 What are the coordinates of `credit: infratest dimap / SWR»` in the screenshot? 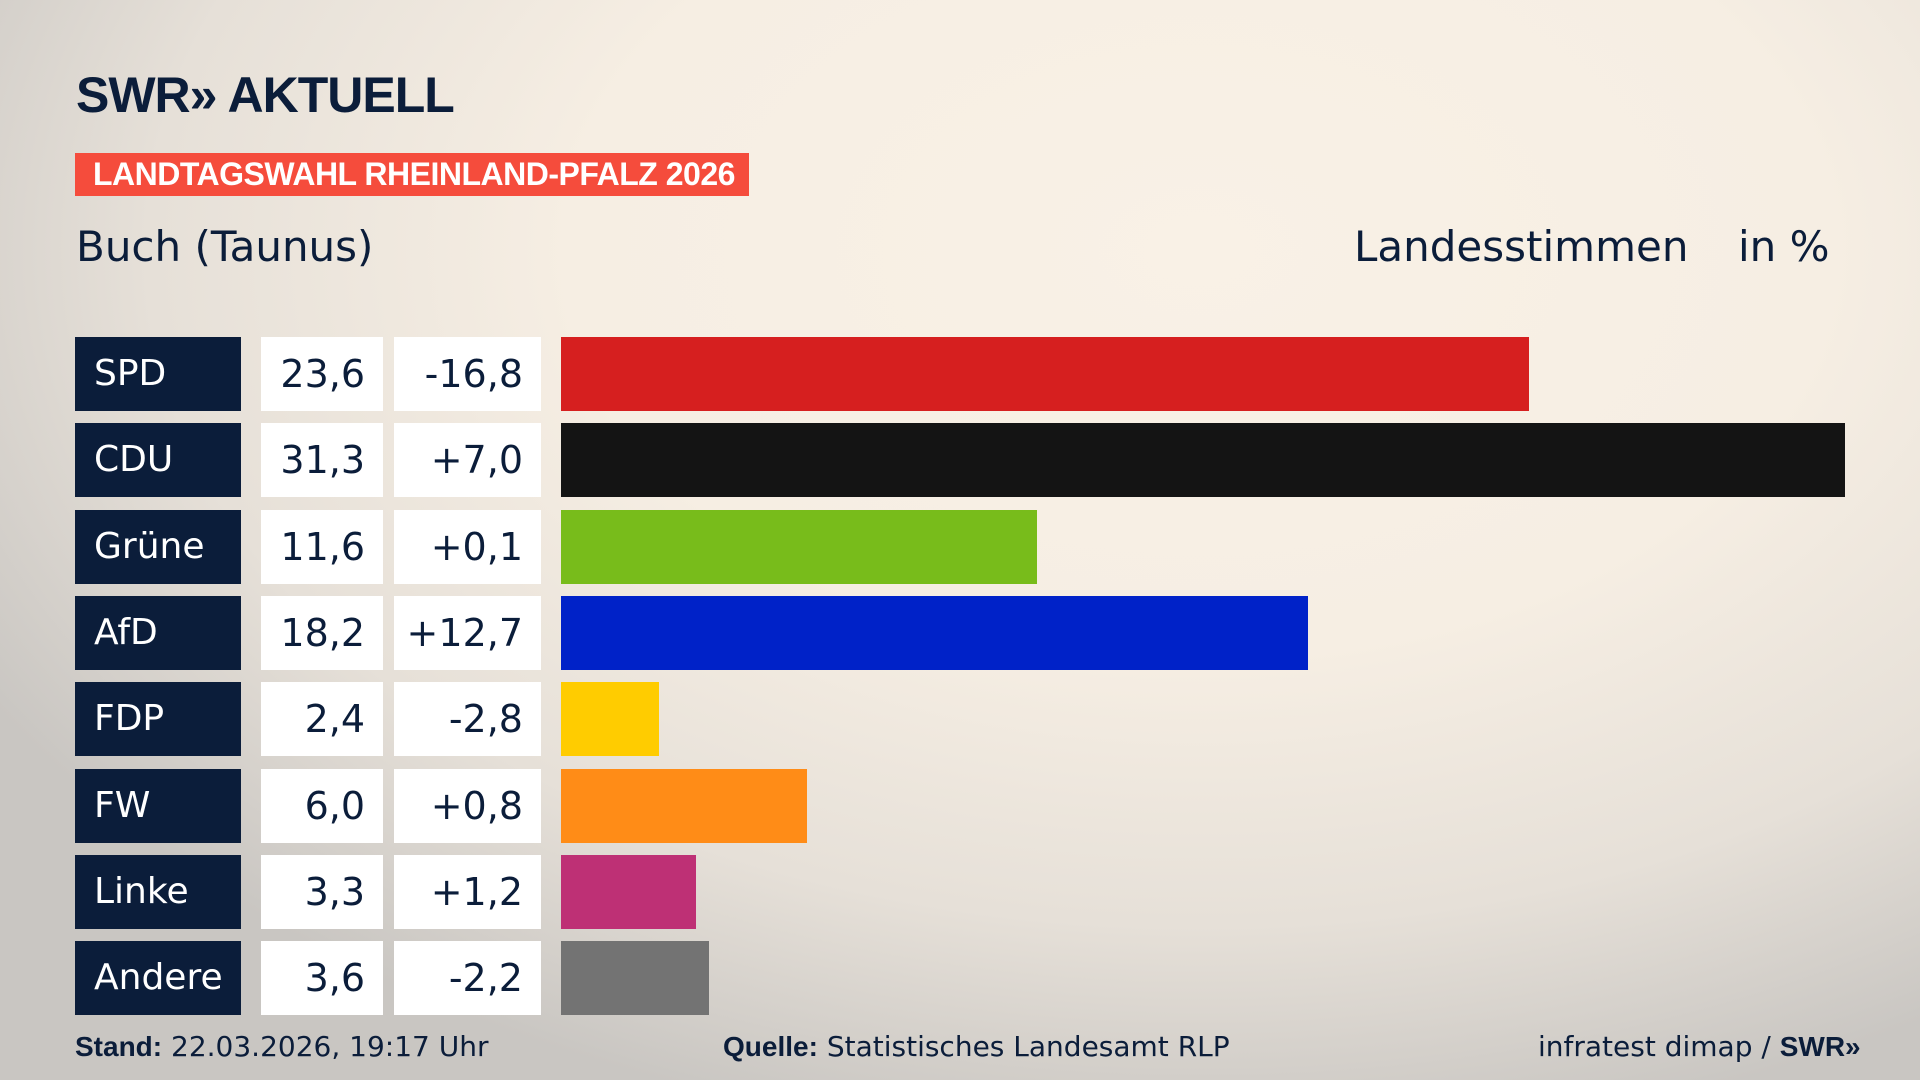 It's located at (1699, 1046).